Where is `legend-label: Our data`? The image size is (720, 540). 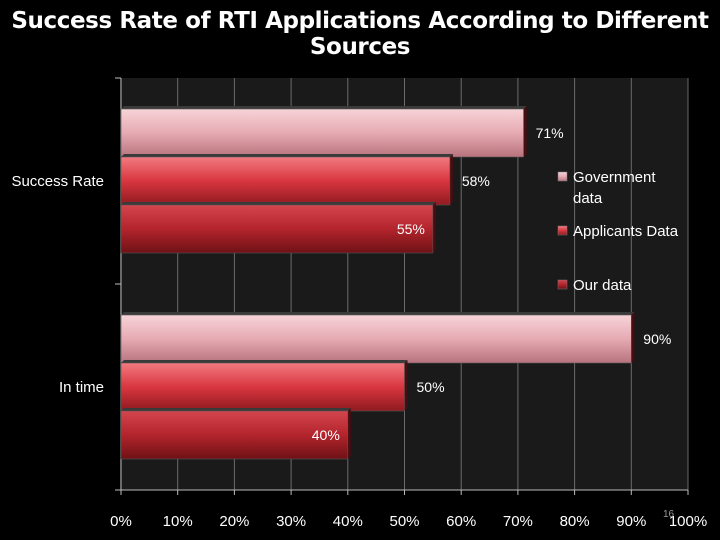 legend-label: Our data is located at coordinates (602, 285).